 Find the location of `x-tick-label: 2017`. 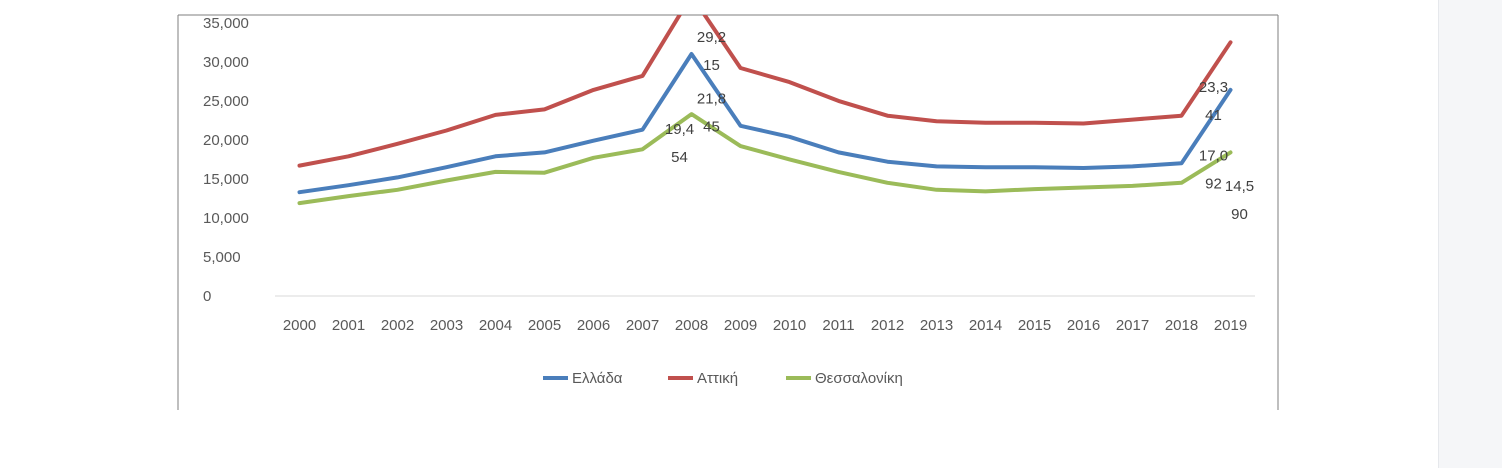

x-tick-label: 2017 is located at coordinates (1132, 325).